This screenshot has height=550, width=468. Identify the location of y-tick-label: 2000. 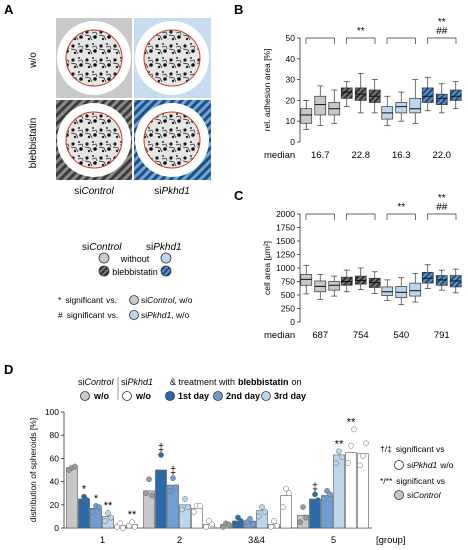
(285, 214).